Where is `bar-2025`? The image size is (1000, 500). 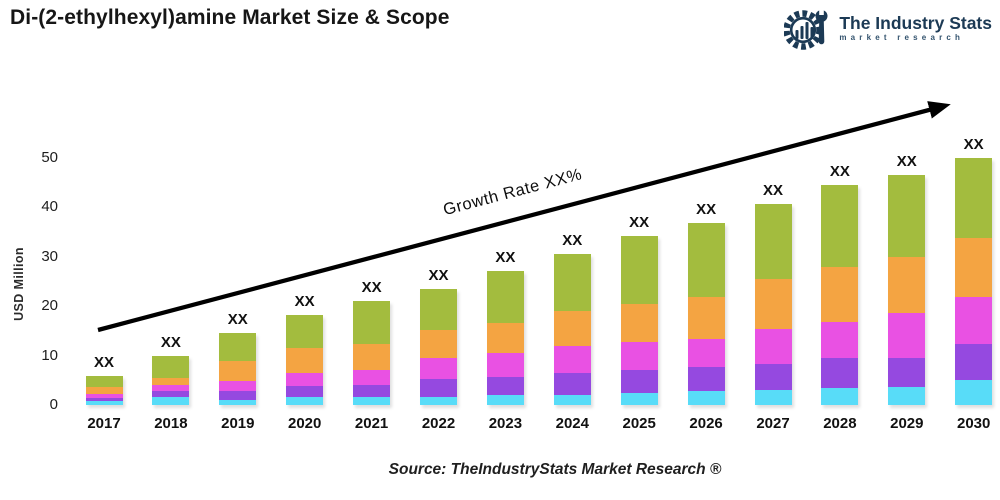
bar-2025 is located at coordinates (639, 320).